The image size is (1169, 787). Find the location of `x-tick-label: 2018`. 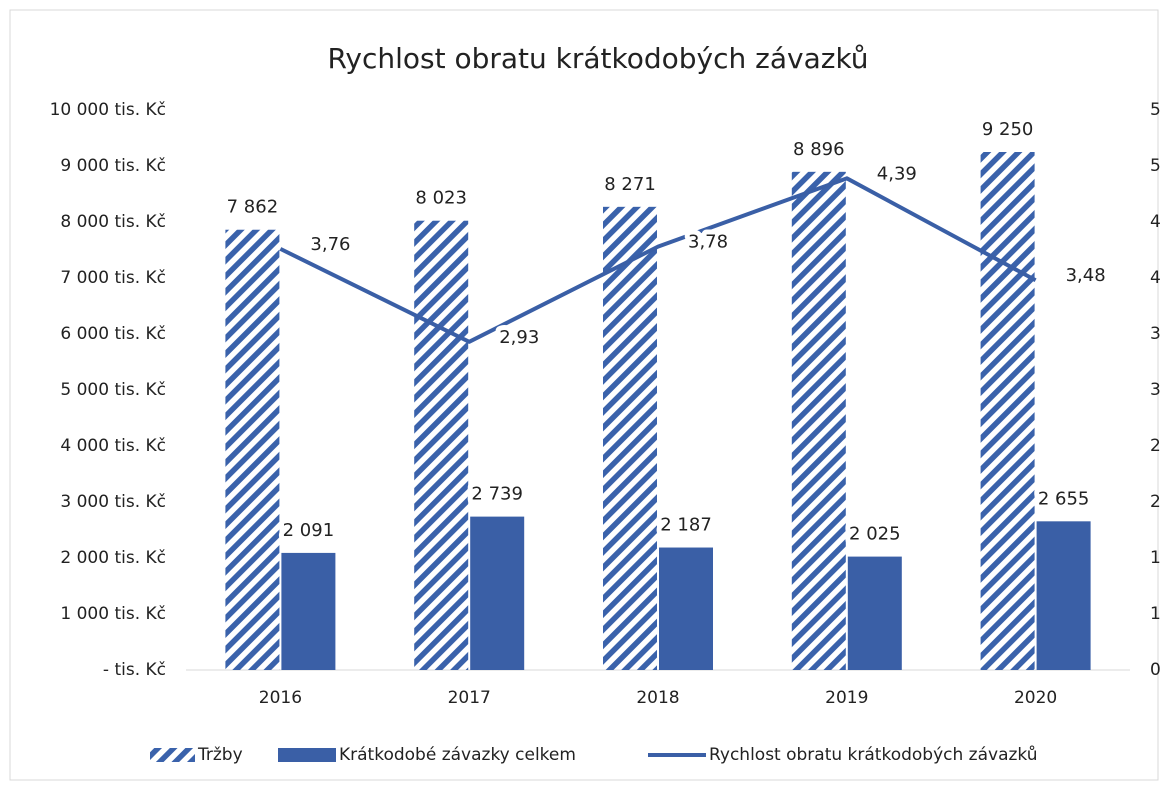

x-tick-label: 2018 is located at coordinates (657, 698).